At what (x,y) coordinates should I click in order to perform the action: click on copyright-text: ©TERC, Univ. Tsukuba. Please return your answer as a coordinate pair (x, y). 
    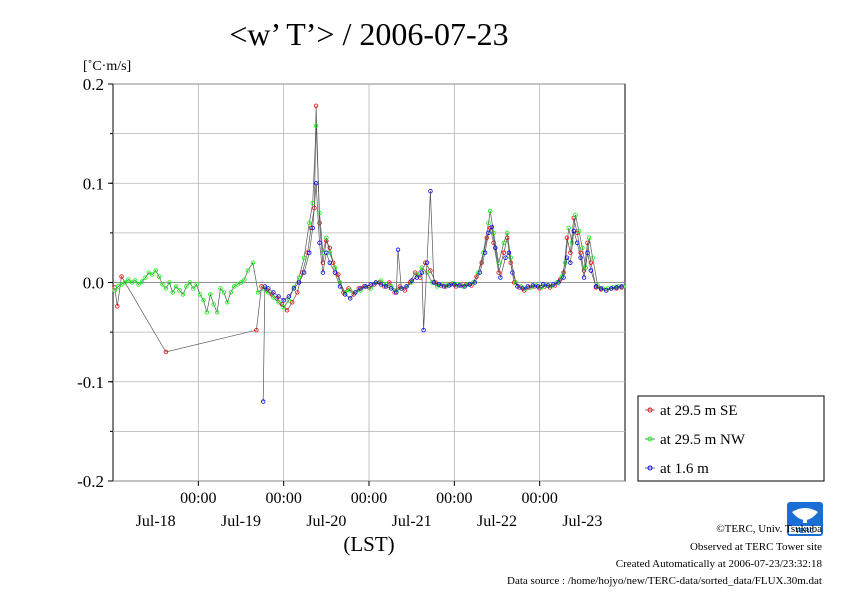
    Looking at the image, I should click on (769, 529).